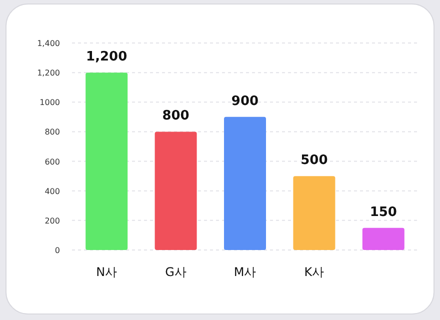 This screenshot has width=440, height=320. I want to click on y-tick-label: 600, so click(52, 161).